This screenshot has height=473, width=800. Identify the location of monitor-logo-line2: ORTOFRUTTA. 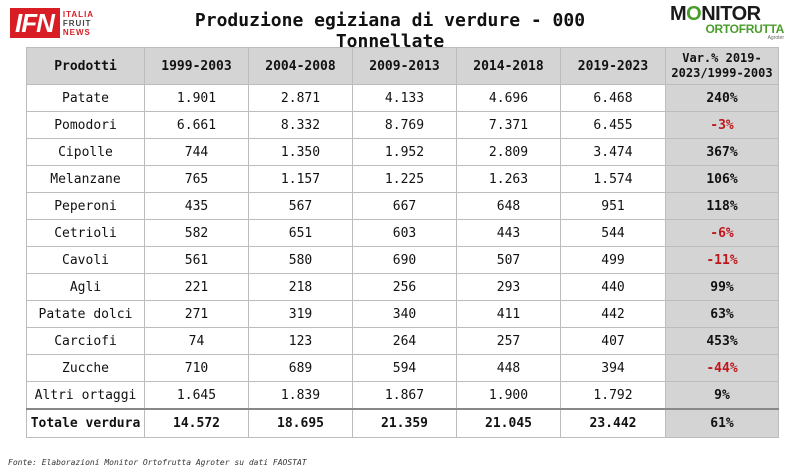
(744, 29).